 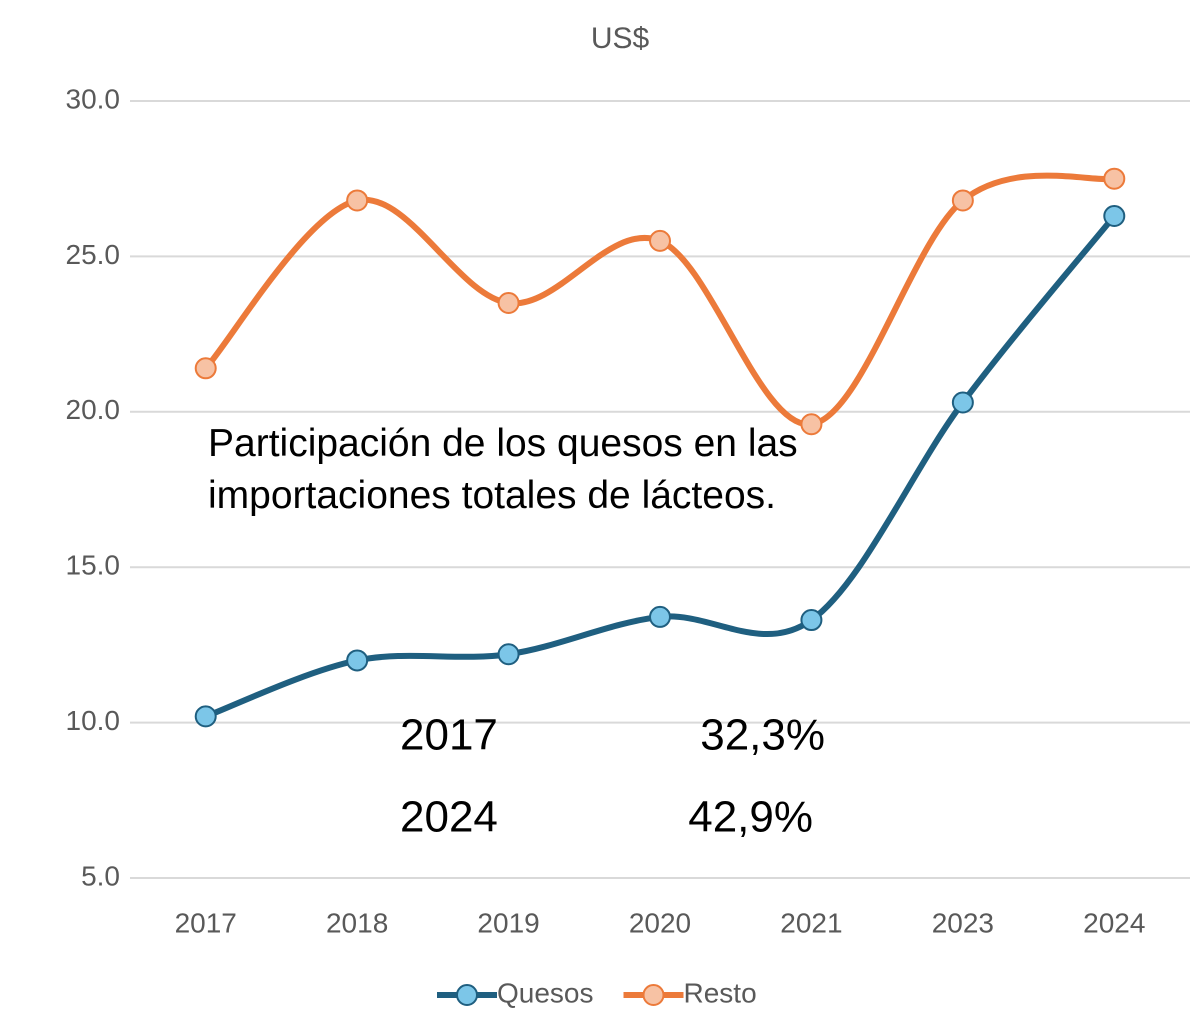 What do you see at coordinates (100, 875) in the screenshot?
I see `y-tick-label: 5.0` at bounding box center [100, 875].